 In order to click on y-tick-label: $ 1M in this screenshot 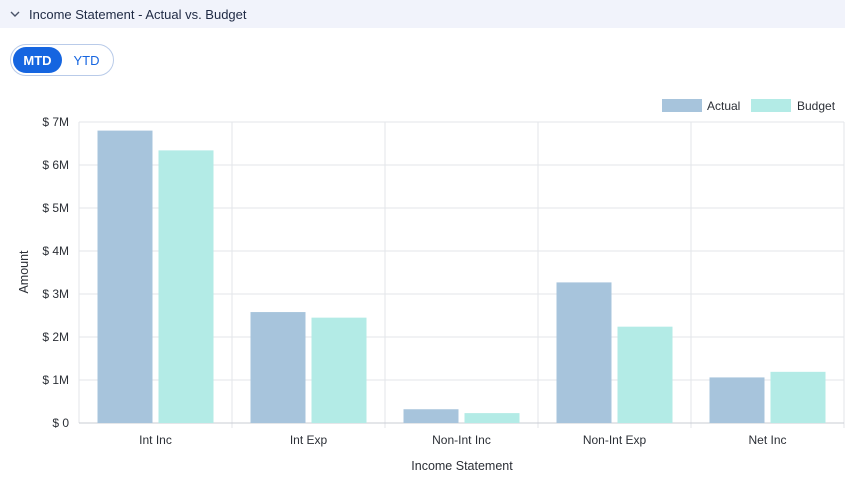, I will do `click(55, 380)`.